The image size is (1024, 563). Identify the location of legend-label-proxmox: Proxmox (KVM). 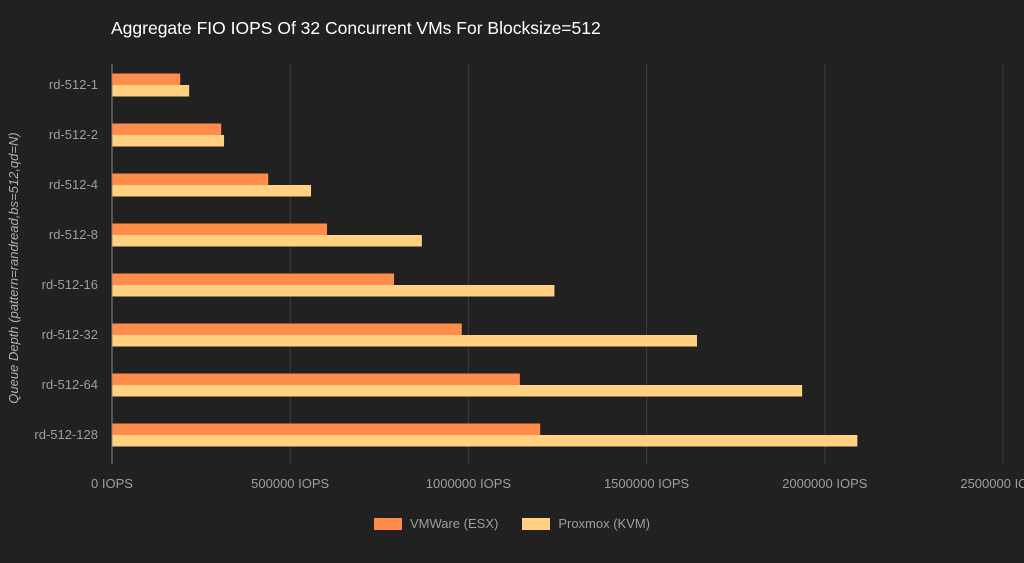
(604, 523).